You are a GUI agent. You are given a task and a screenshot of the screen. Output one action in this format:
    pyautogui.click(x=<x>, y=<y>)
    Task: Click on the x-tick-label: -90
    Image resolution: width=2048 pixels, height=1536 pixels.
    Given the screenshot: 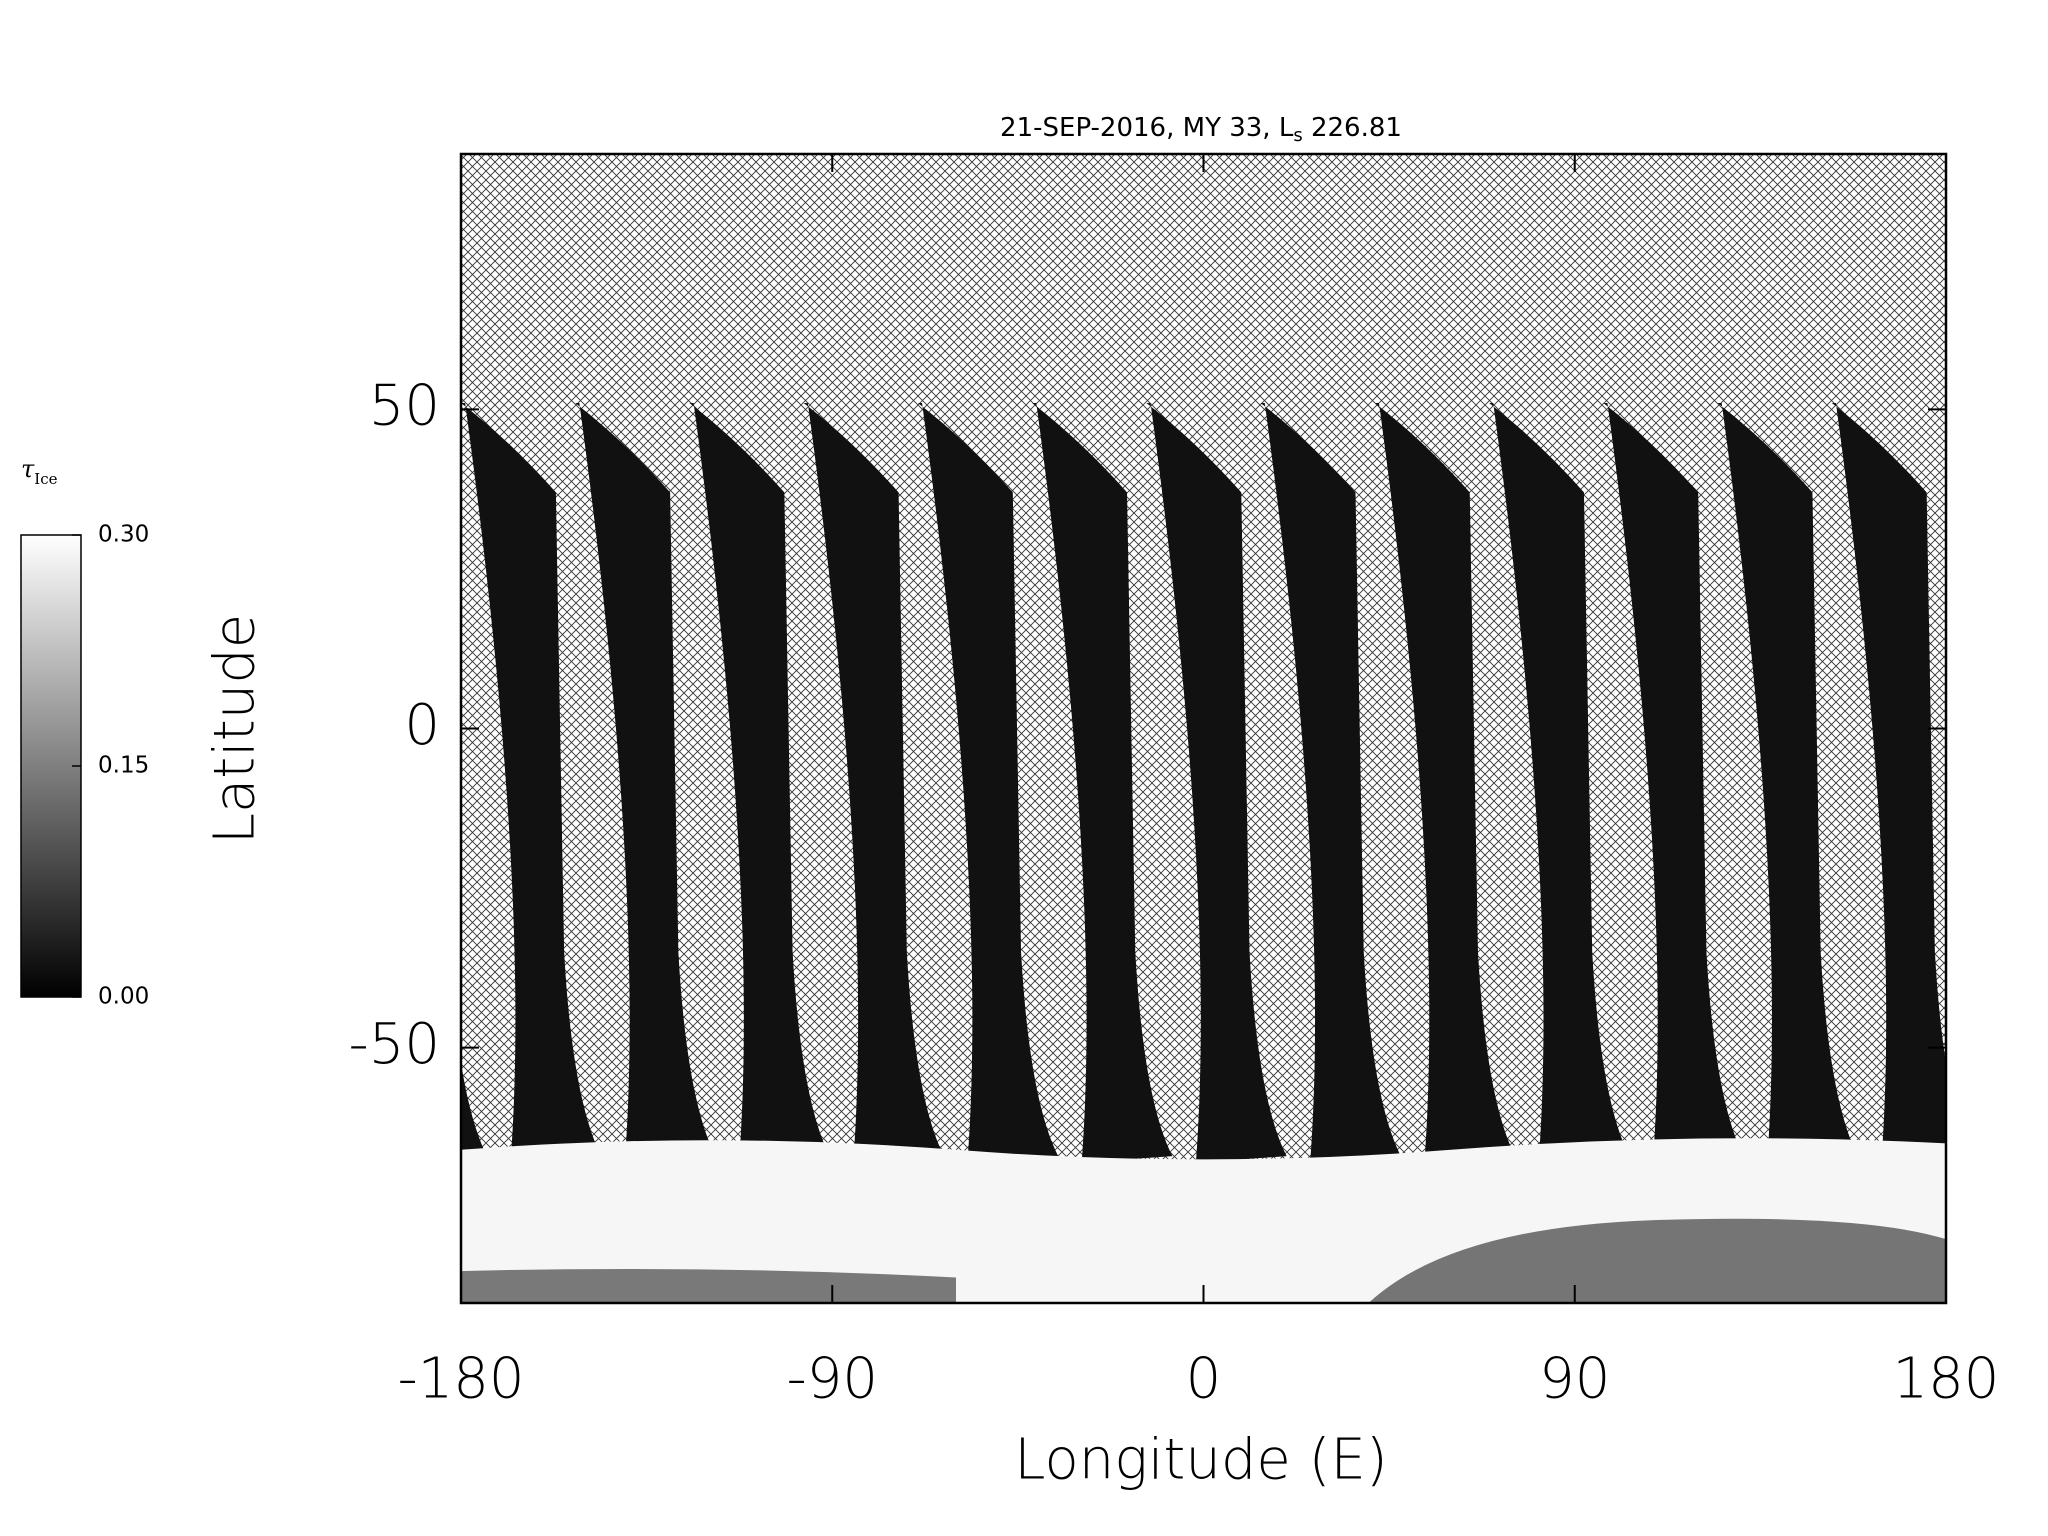 What is the action you would take?
    pyautogui.click(x=832, y=1378)
    